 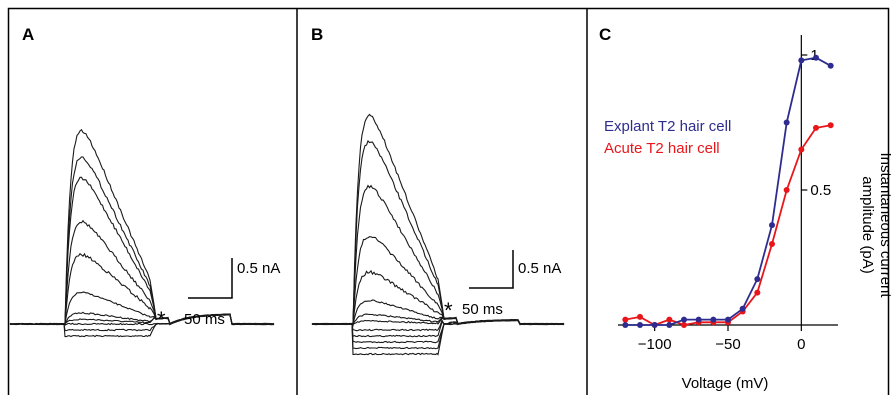 What do you see at coordinates (204, 319) in the screenshot?
I see `panel-a-scale-time: 50 ms` at bounding box center [204, 319].